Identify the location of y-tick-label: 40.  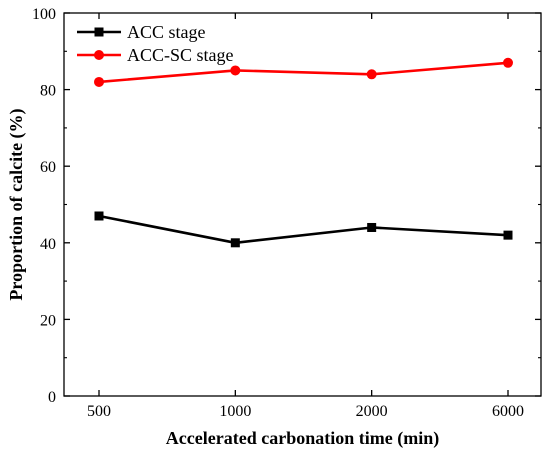
(48, 244).